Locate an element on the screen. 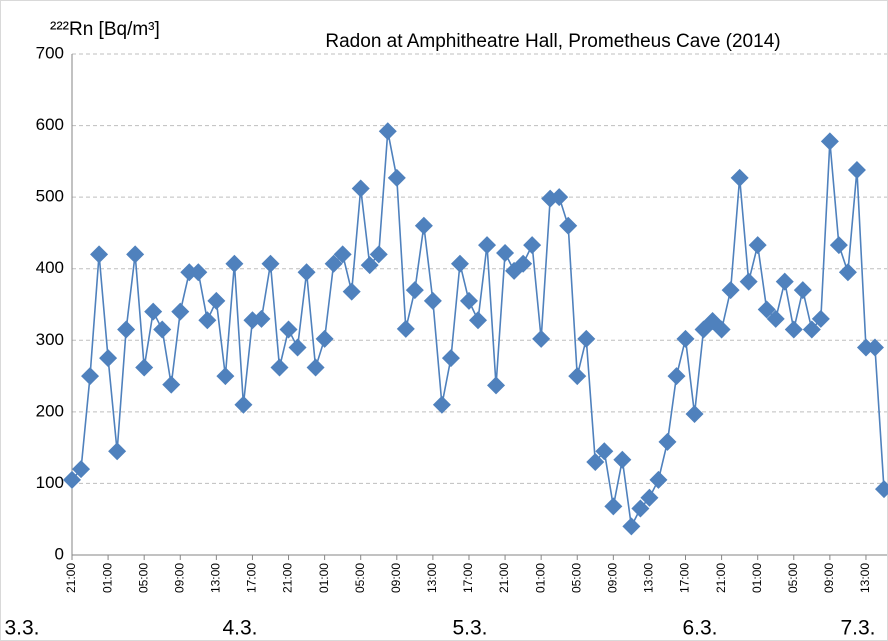 This screenshot has height=641, width=888. y-tick-label: 100 is located at coordinates (50, 482).